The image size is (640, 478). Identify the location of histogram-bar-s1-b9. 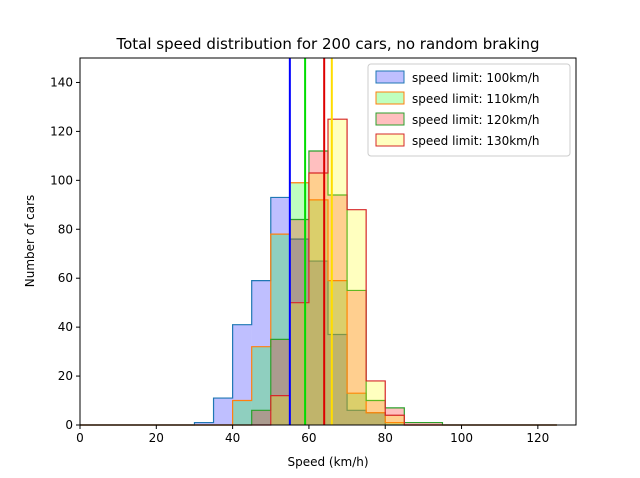
(261, 385).